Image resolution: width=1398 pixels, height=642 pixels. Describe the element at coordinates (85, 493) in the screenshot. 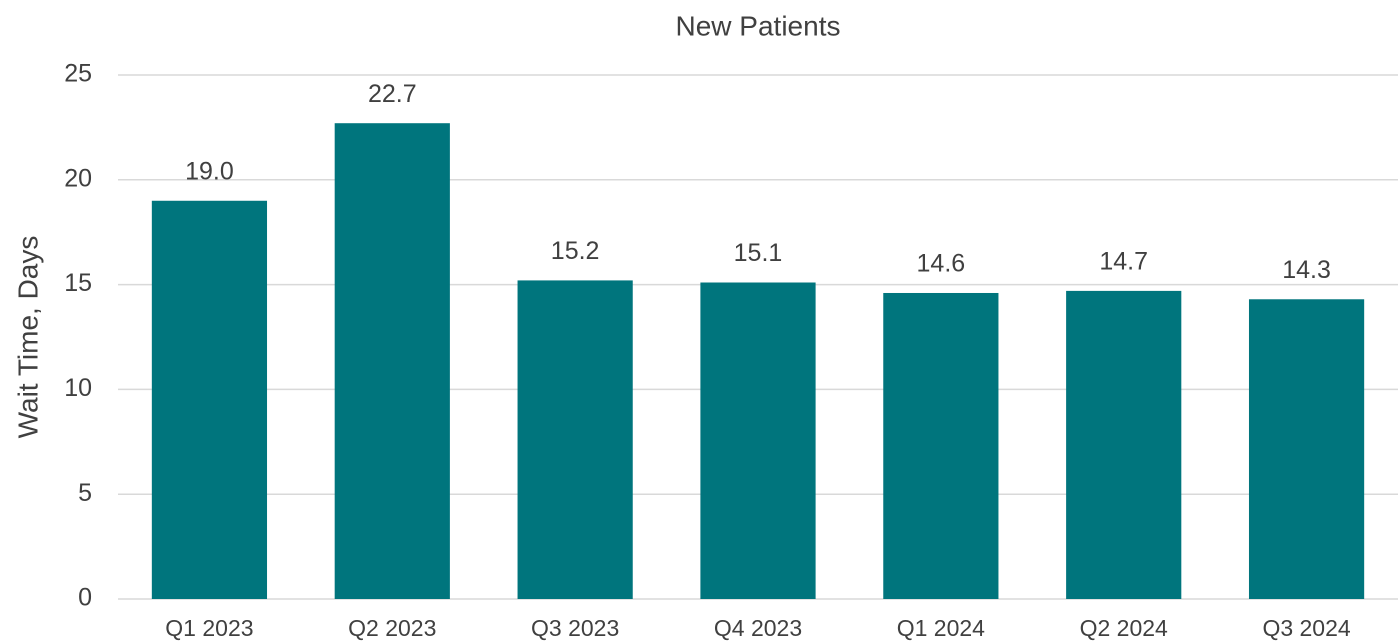

I see `y-tick-label: 5` at that location.